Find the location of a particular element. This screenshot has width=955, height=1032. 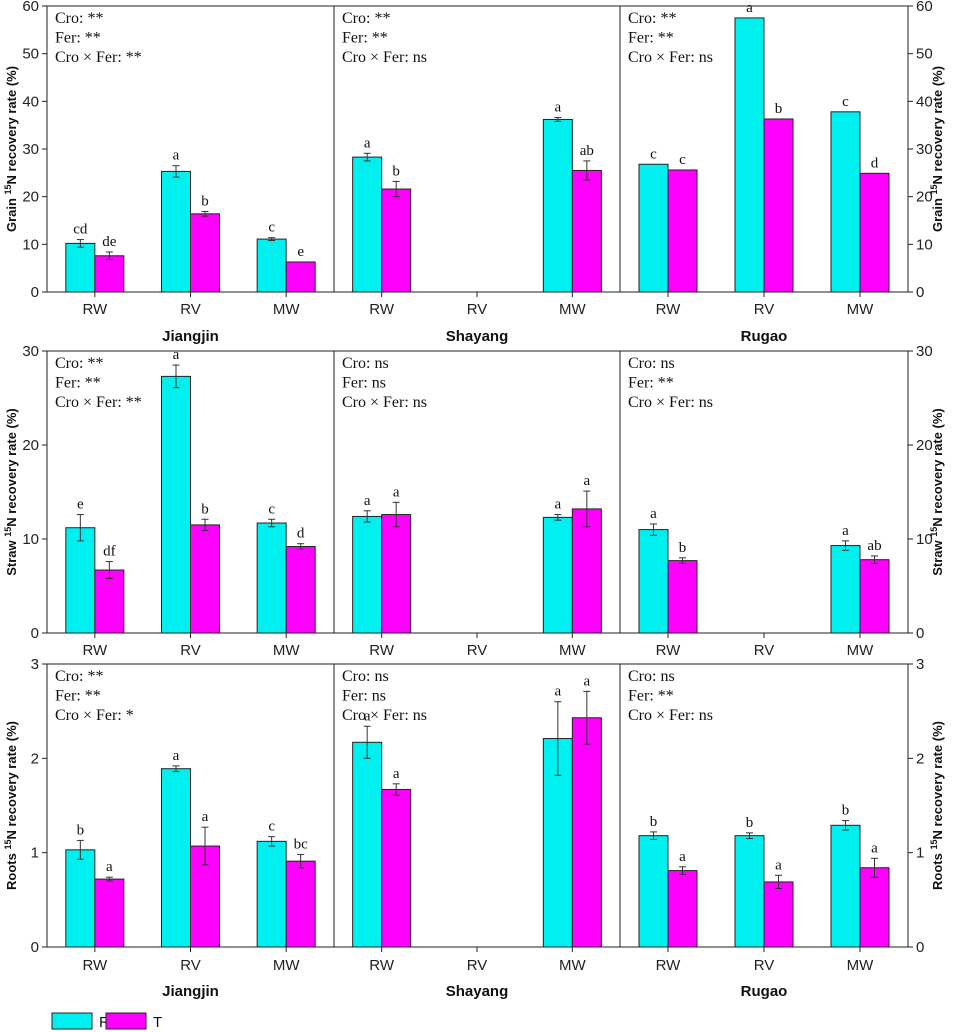

y-tick-label-left: 3 is located at coordinates (35, 664).